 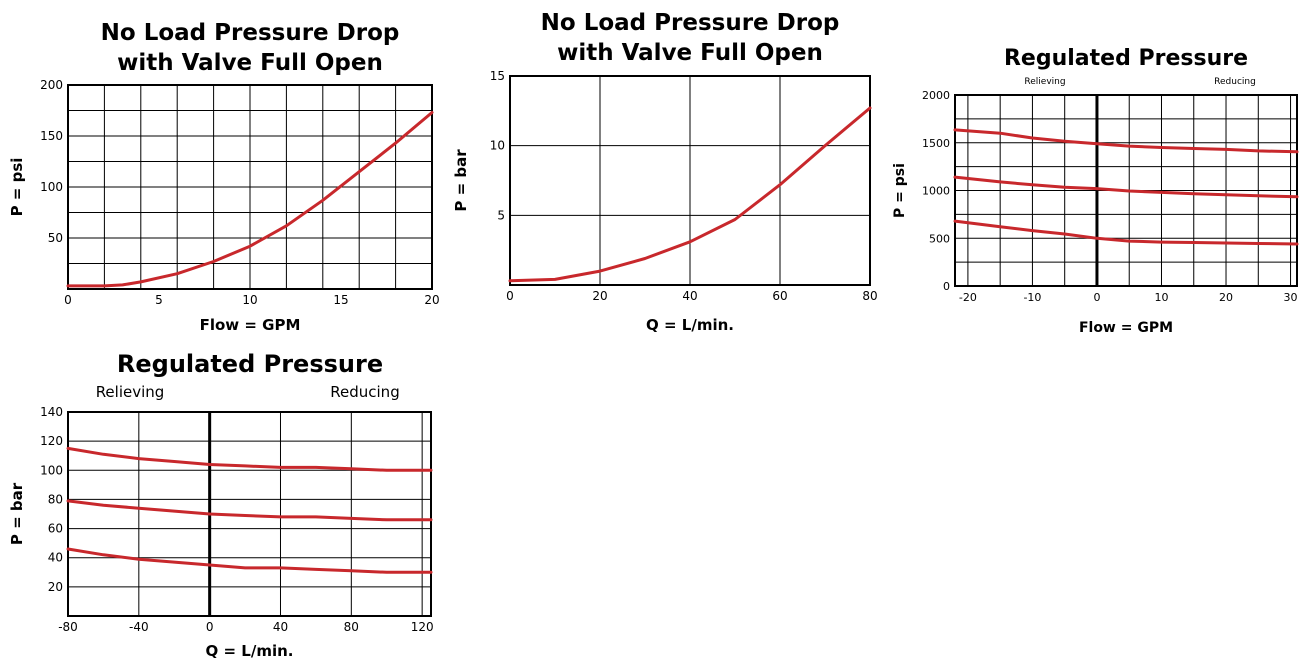 What do you see at coordinates (936, 143) in the screenshot?
I see `y-tick-label: 1500` at bounding box center [936, 143].